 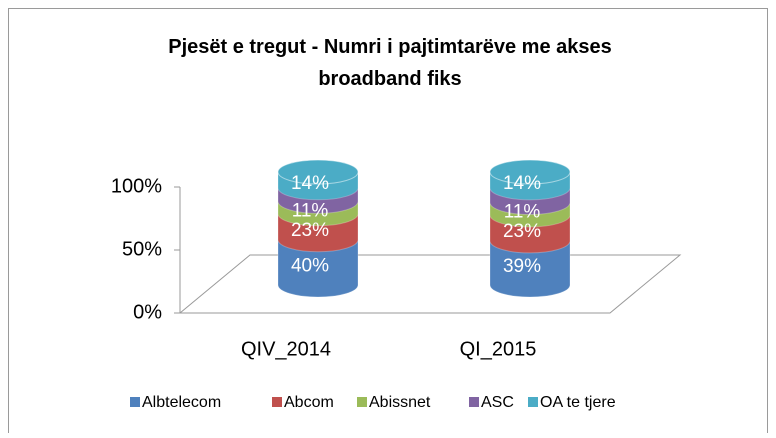 I want to click on legend-label: ASC, so click(x=497, y=402).